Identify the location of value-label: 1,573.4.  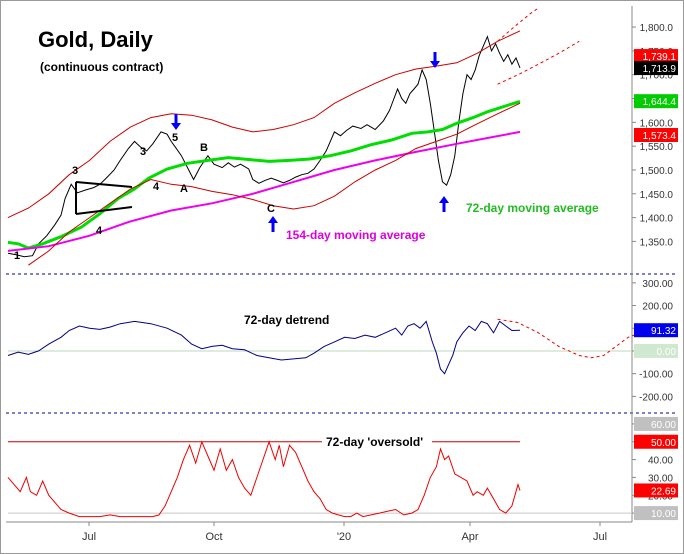
(656, 134).